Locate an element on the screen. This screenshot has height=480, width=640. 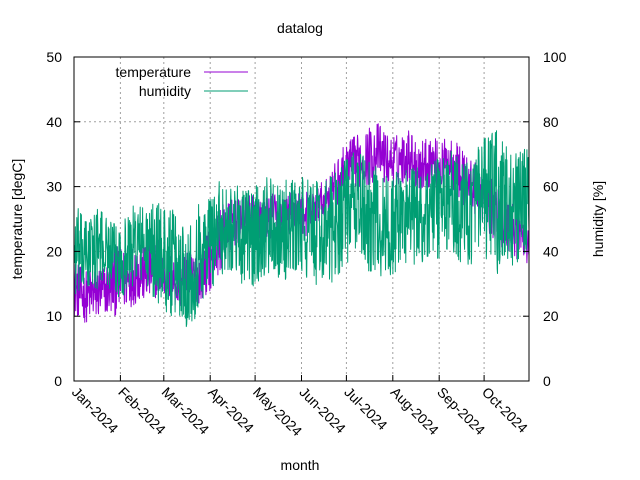
x-tick-label: Apr-2024 is located at coordinates (231, 410).